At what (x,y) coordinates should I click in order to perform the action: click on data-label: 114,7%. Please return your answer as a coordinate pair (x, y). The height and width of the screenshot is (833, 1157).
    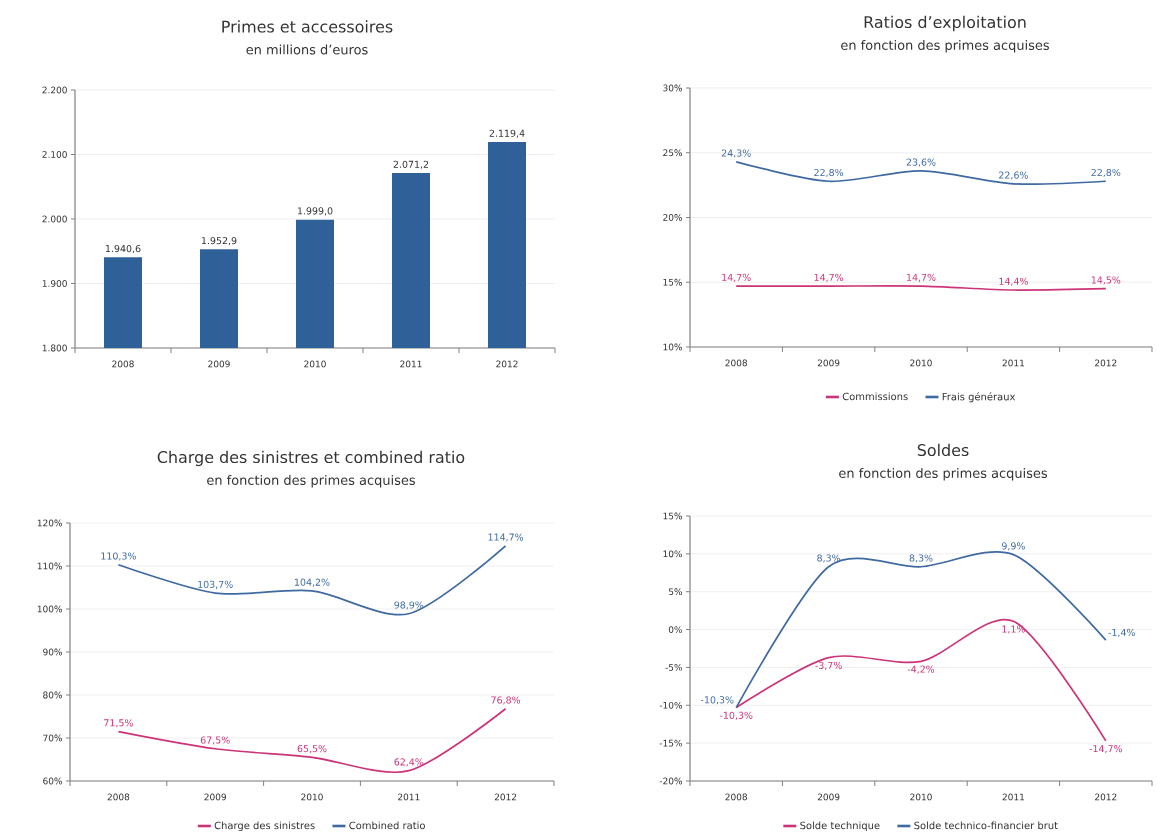
    Looking at the image, I should click on (506, 537).